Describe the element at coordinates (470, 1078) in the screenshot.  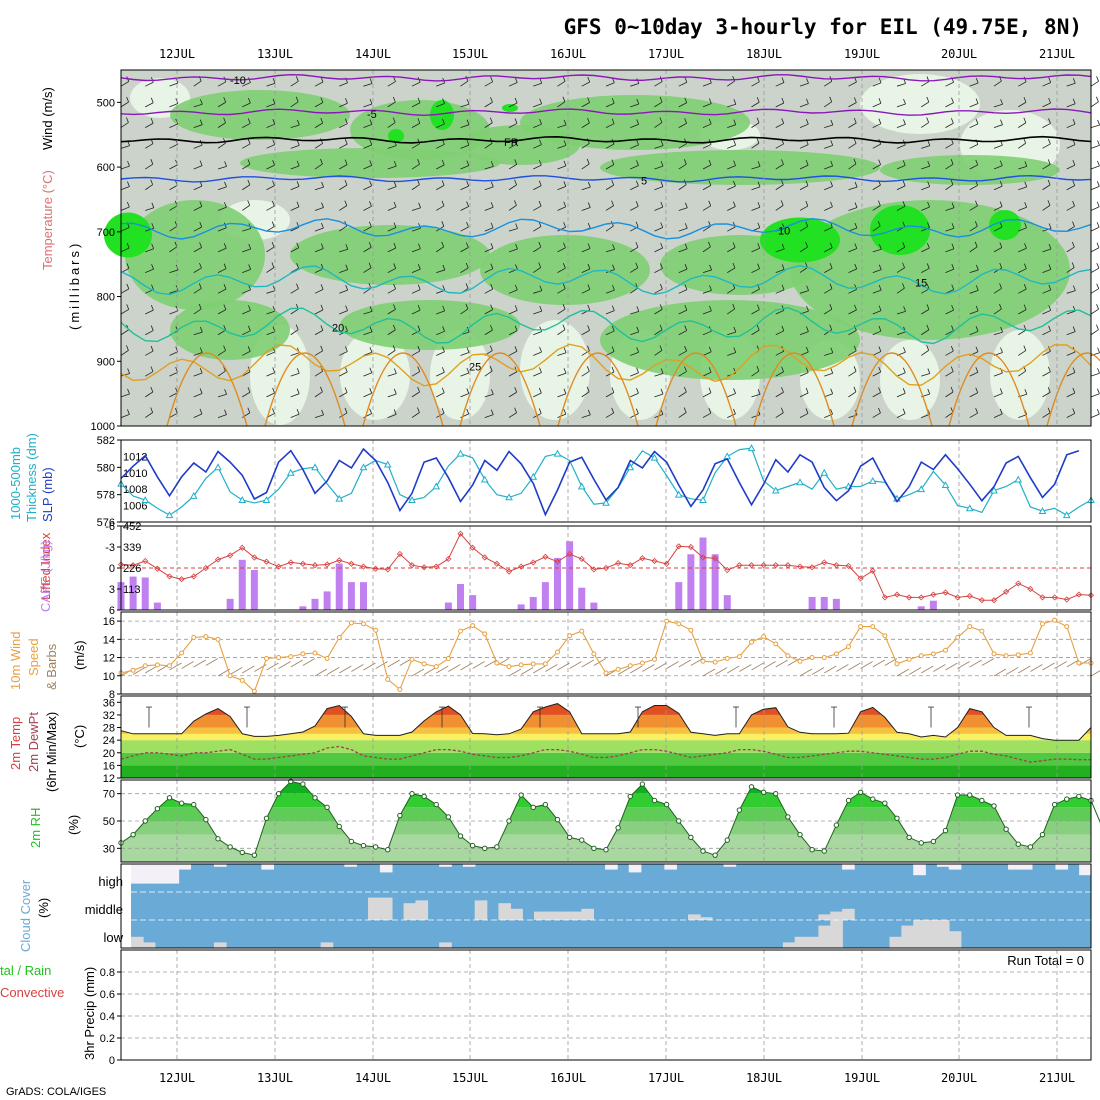
I see `date-label-bottom: 15JUL` at that location.